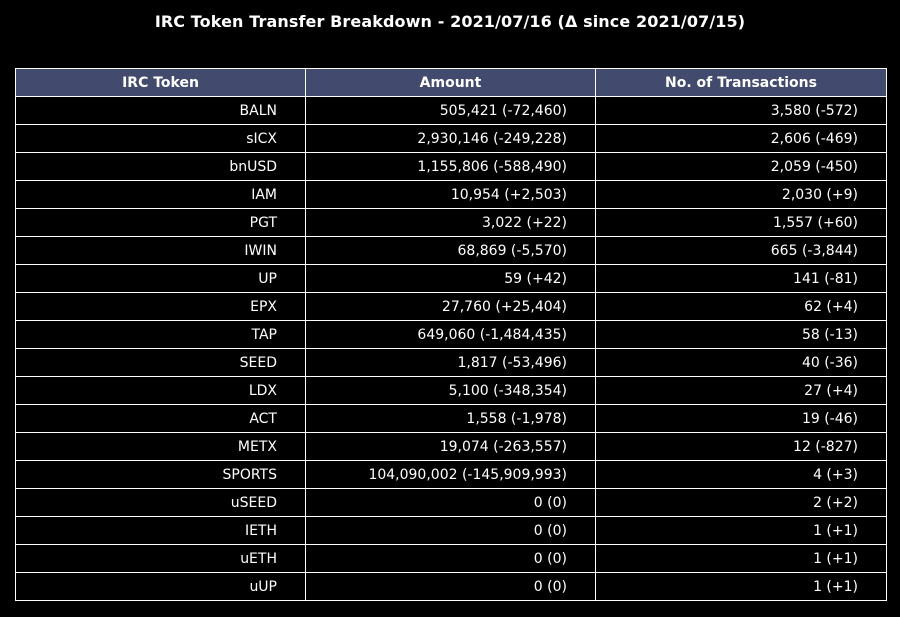 The width and height of the screenshot is (900, 617). Describe the element at coordinates (160, 390) in the screenshot. I see `token-cell: LDX` at that location.